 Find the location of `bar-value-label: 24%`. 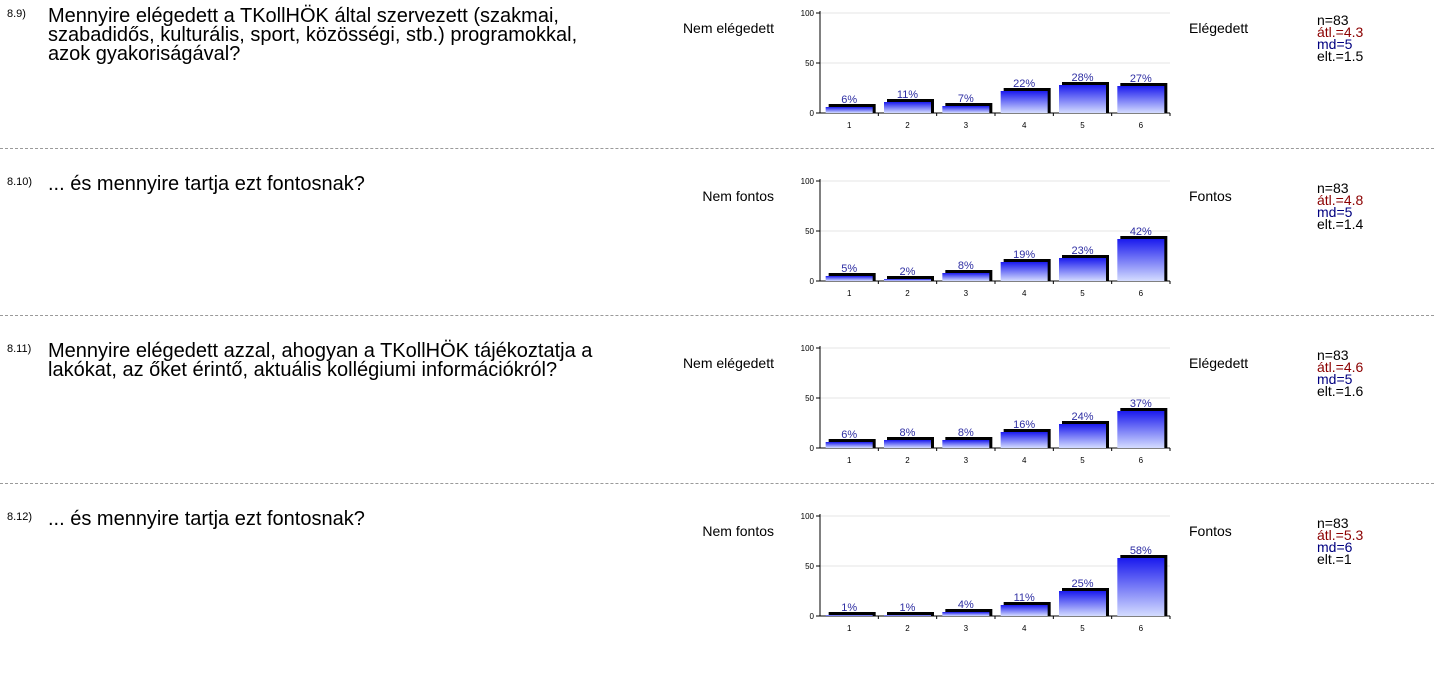

bar-value-label: 24% is located at coordinates (1082, 417).